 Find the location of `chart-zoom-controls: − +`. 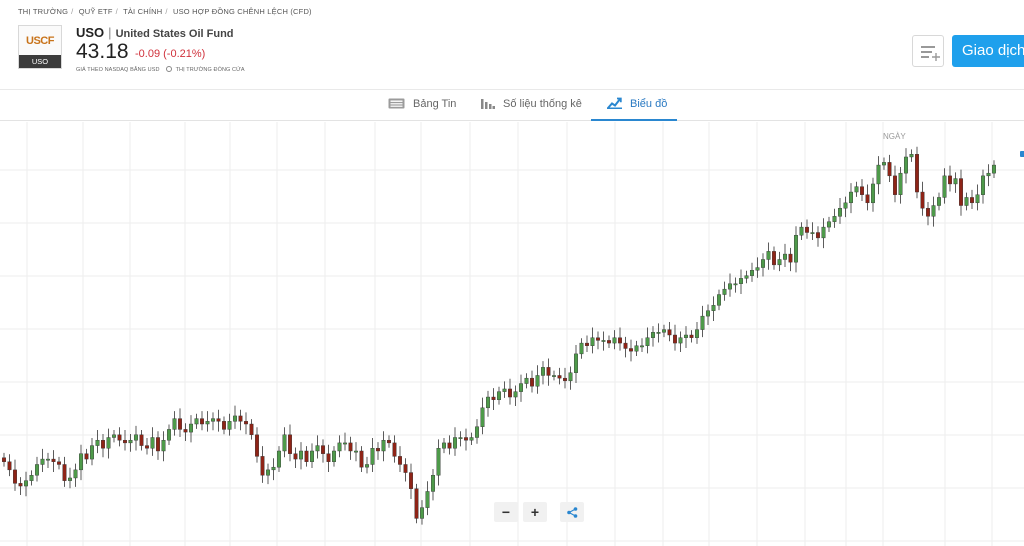

chart-zoom-controls: − + is located at coordinates (539, 512).